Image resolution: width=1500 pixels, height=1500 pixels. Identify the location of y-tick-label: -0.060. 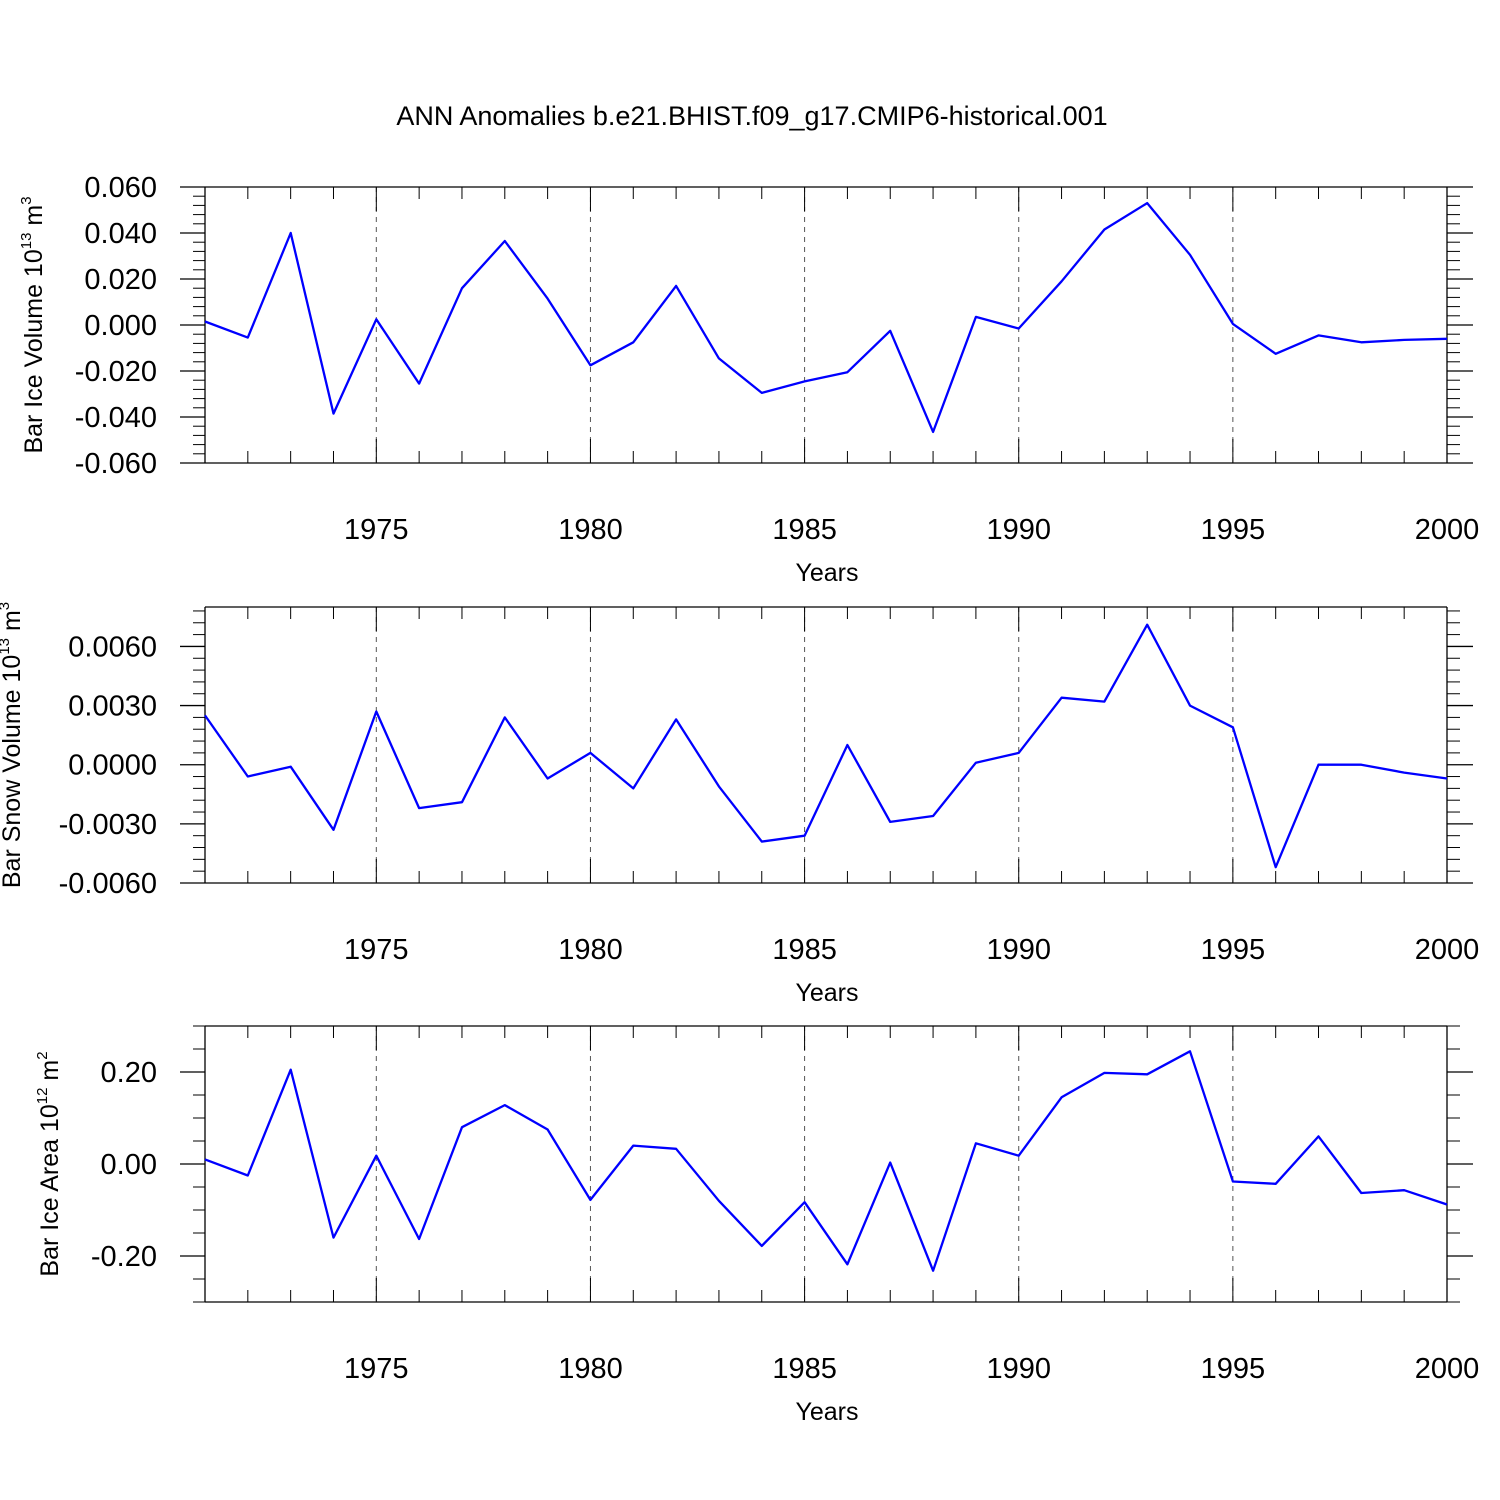
(116, 464).